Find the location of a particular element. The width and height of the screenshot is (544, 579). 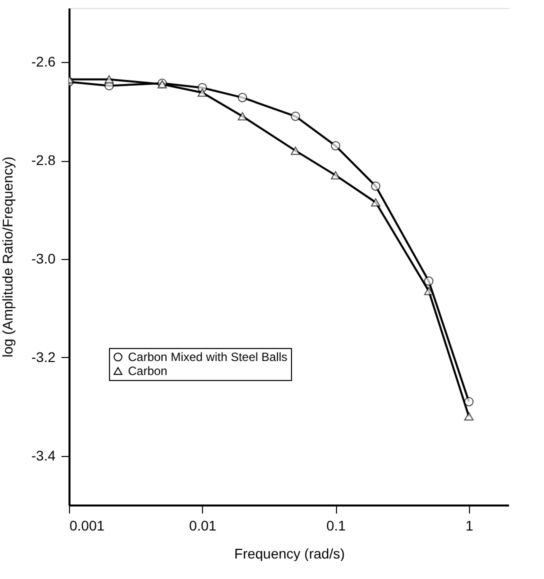

y-tick-label: -3.2 is located at coordinates (43, 356).